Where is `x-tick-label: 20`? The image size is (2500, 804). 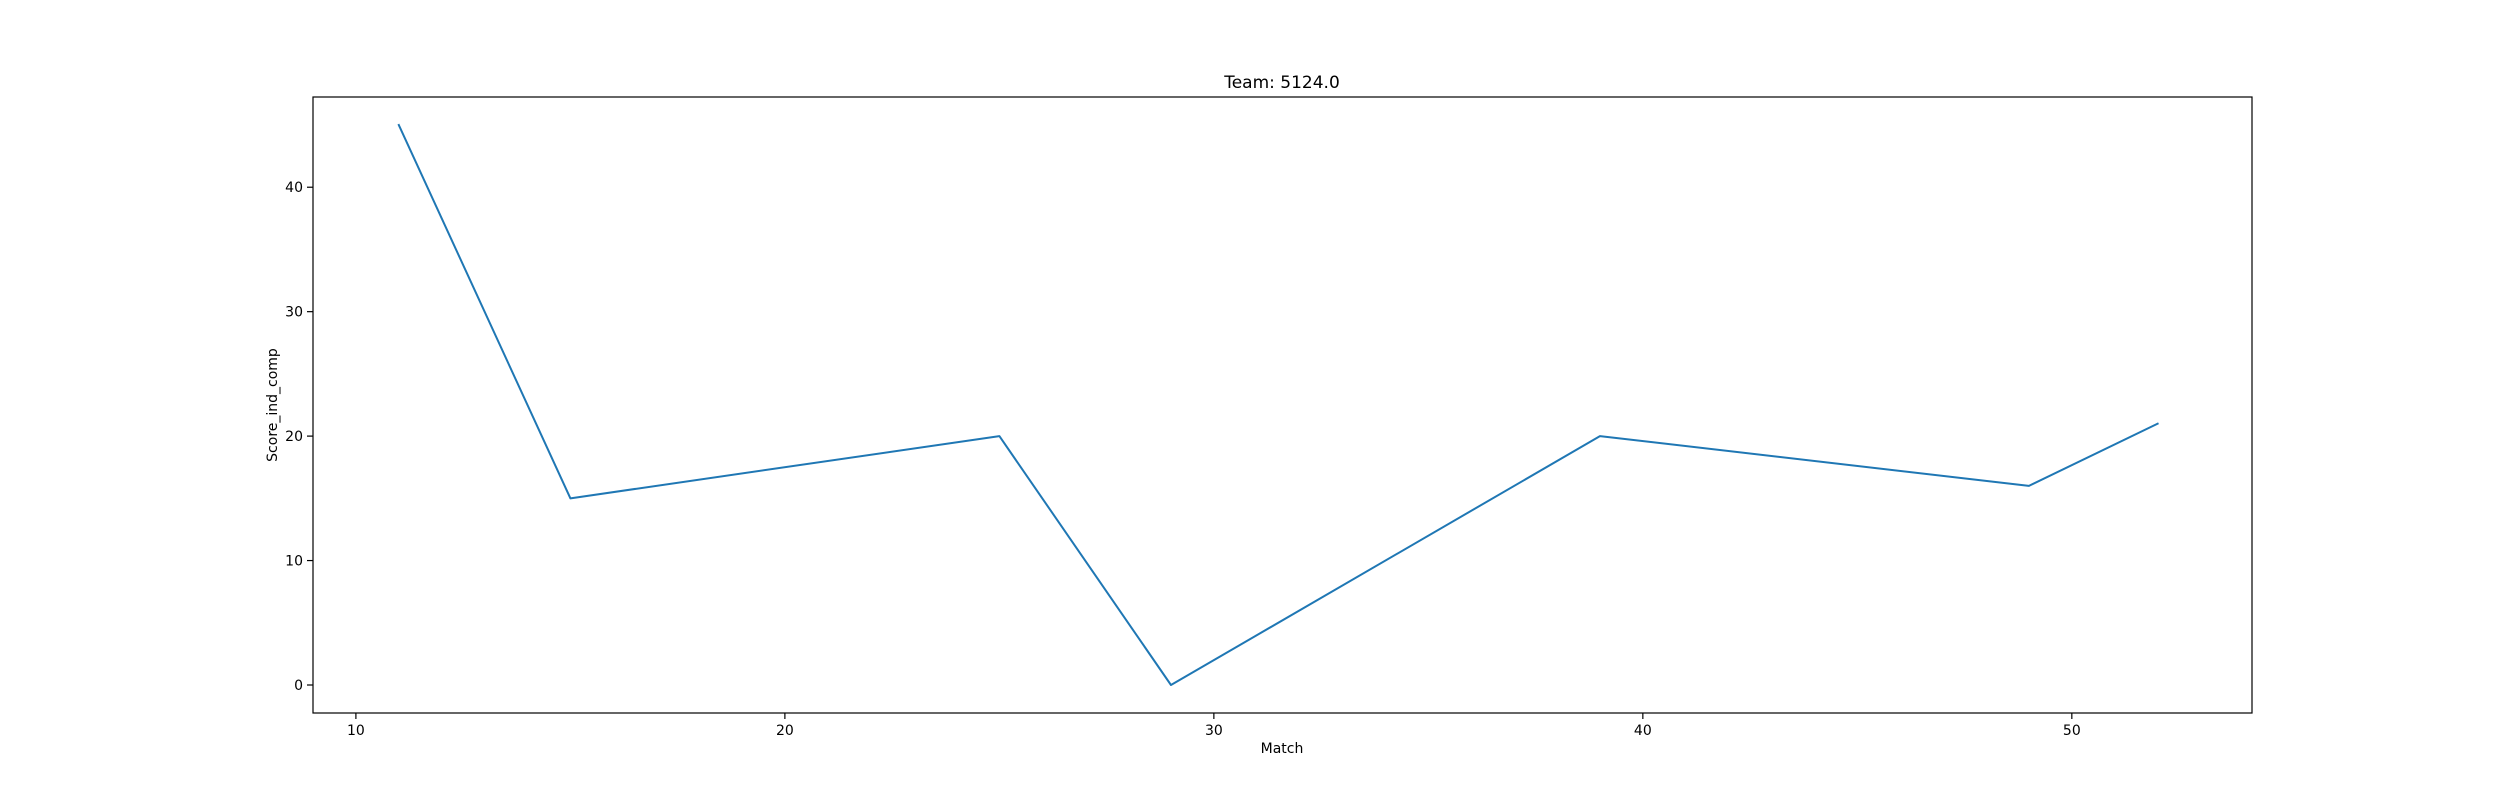 x-tick-label: 20 is located at coordinates (785, 731).